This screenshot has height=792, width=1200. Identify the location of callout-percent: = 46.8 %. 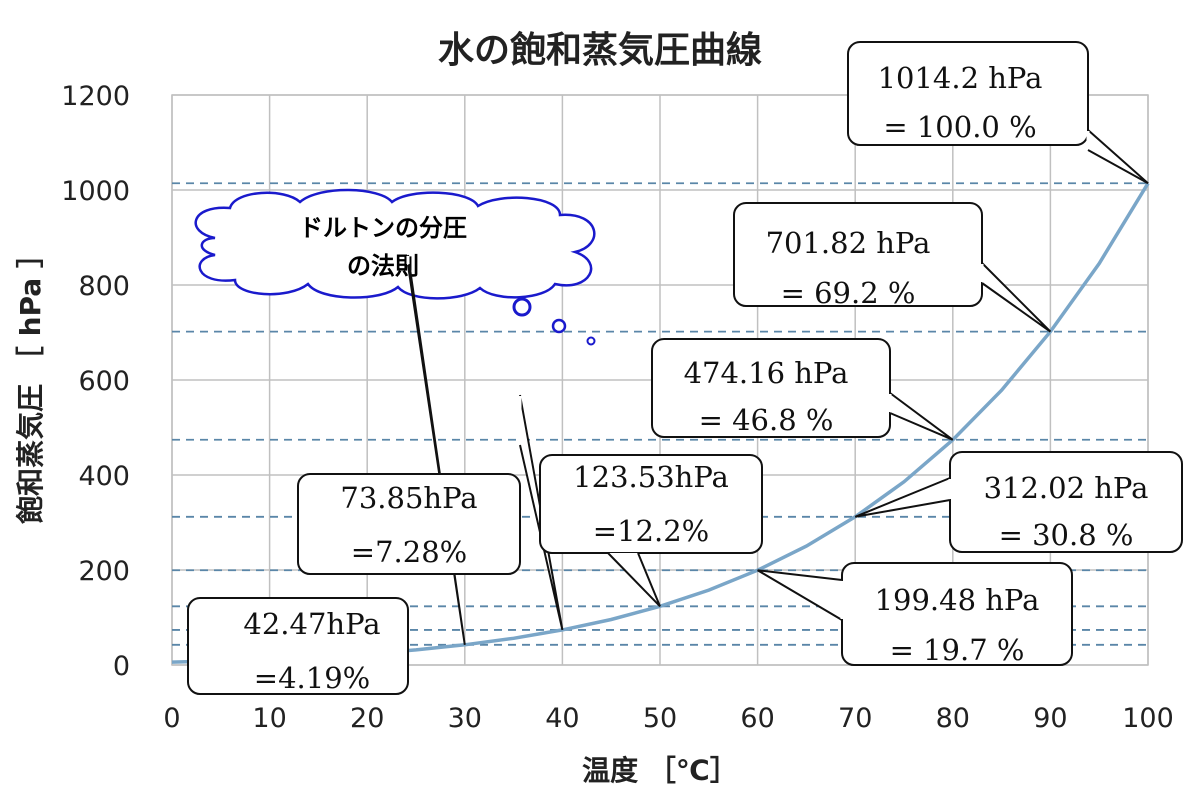
(766, 420).